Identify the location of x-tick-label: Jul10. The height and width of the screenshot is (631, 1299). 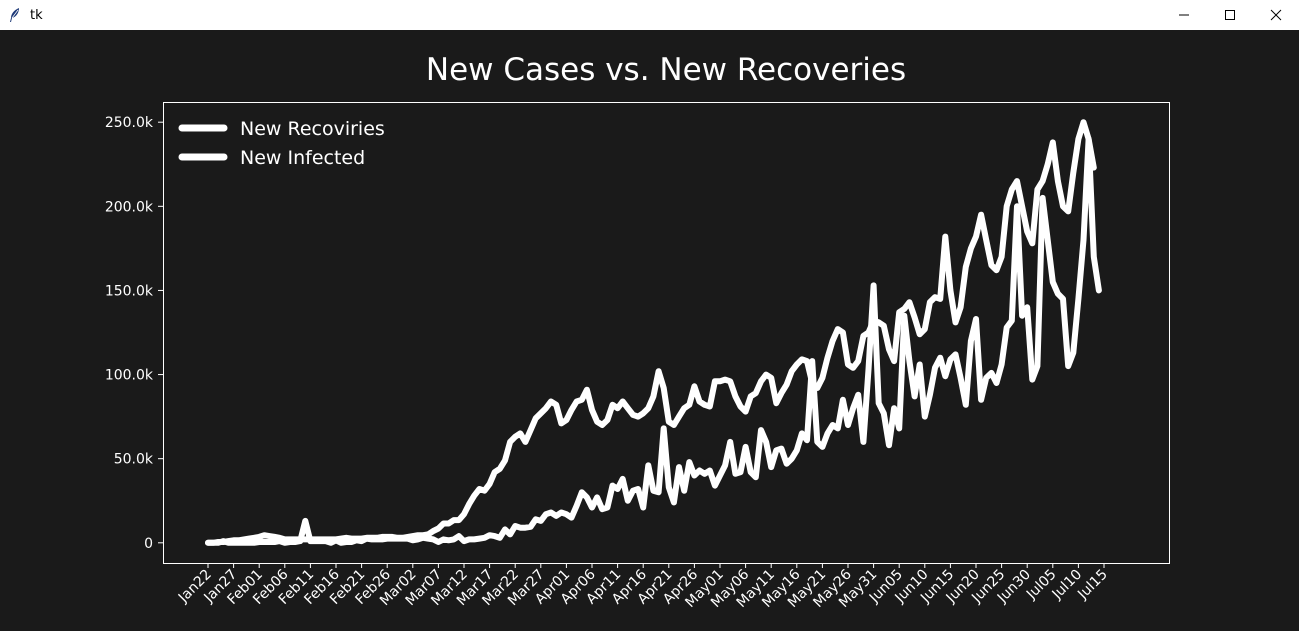
(1067, 585).